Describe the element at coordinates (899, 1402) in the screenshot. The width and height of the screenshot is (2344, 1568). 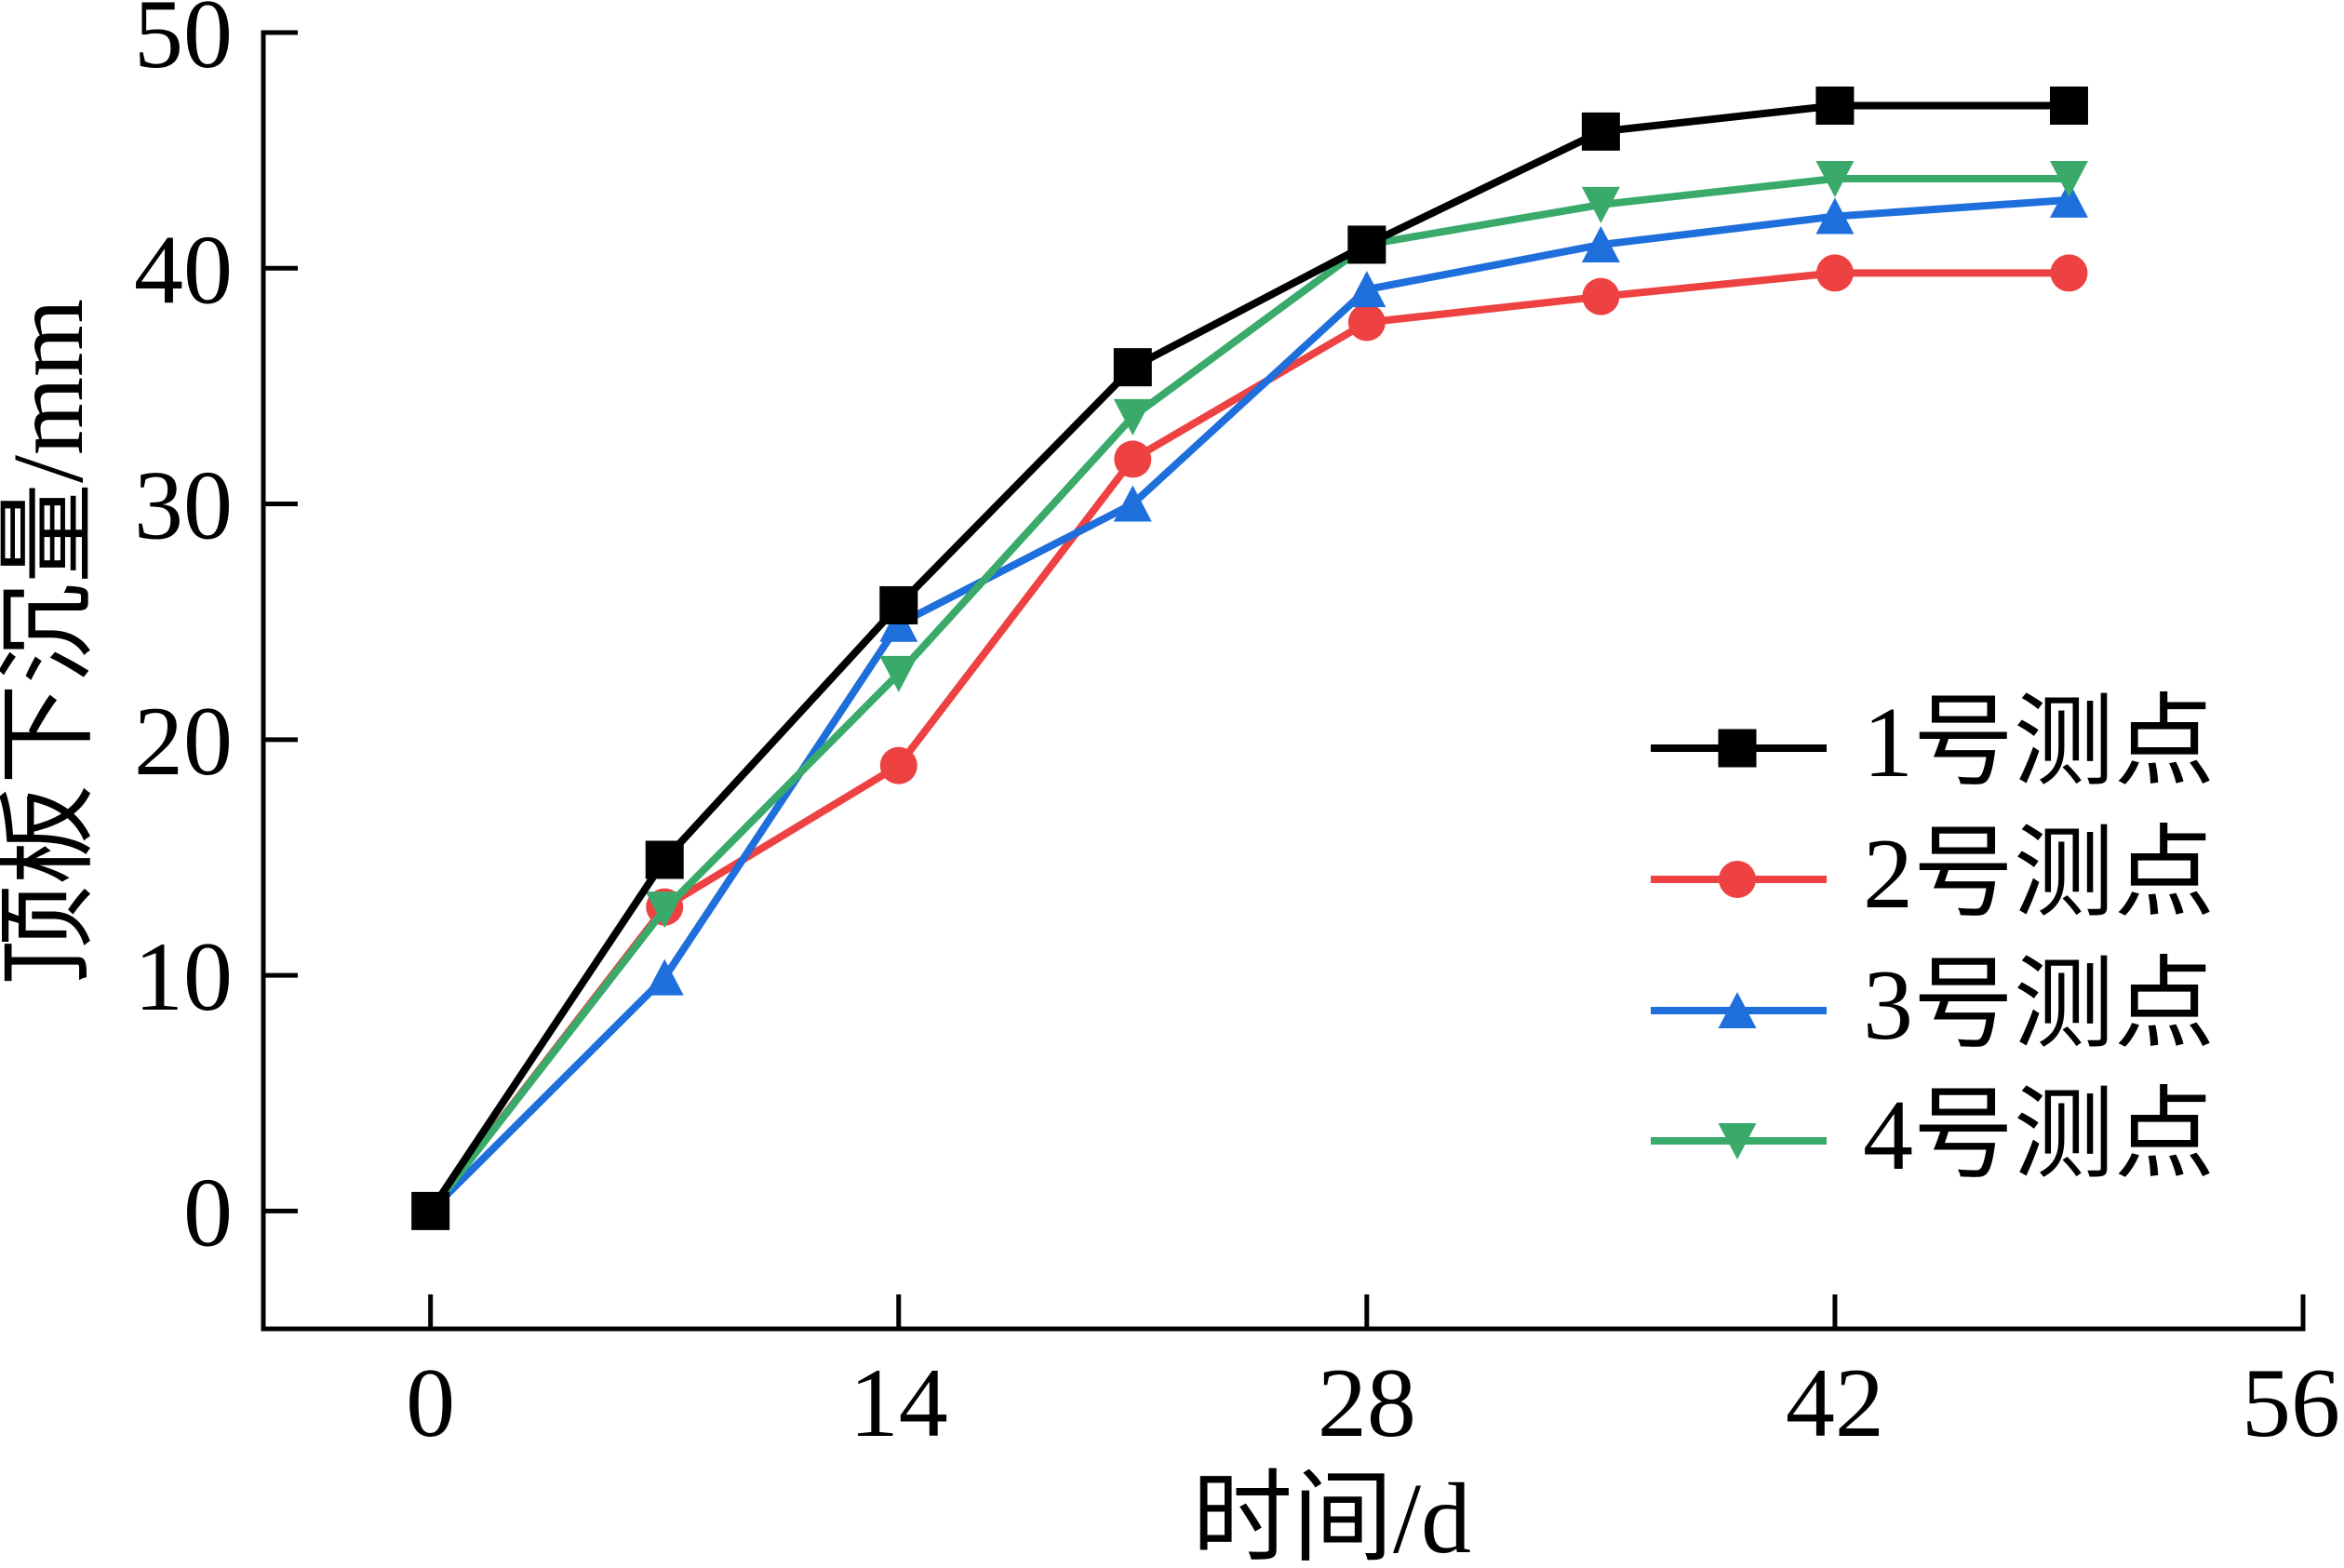
I see `x-tick-label: 14` at that location.